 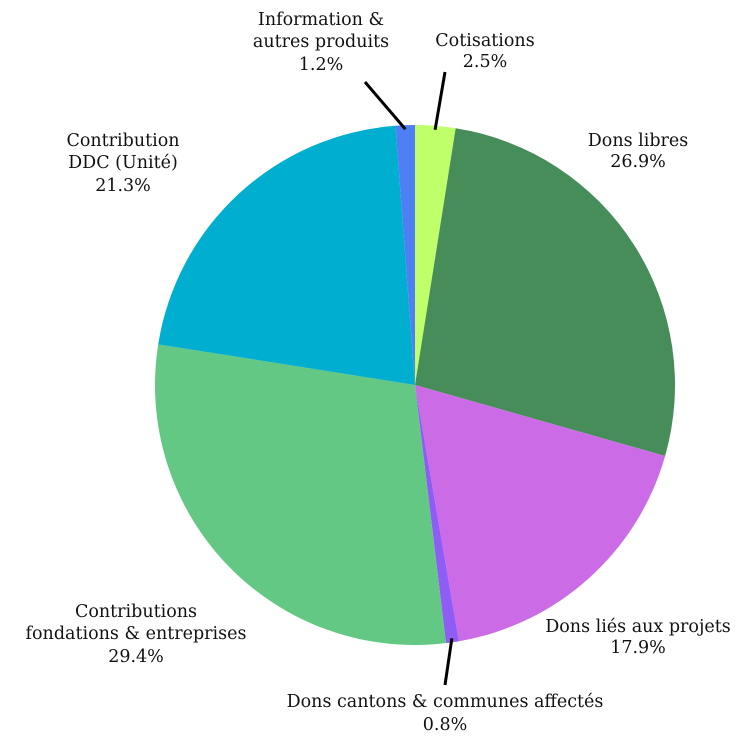 What do you see at coordinates (638, 648) in the screenshot?
I see `value-dons-lies-aux-projets: 17.9%` at bounding box center [638, 648].